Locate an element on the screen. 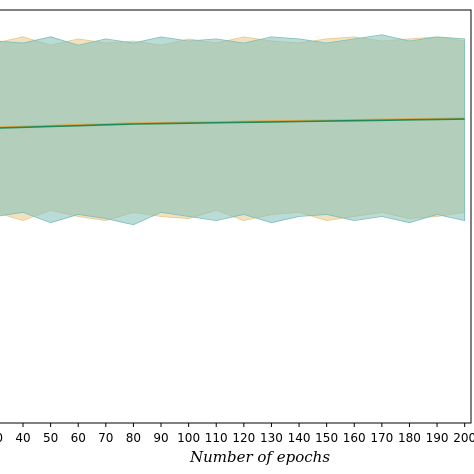 Image resolution: width=474 pixels, height=474 pixels. x-tick-label: 140 is located at coordinates (299, 438).